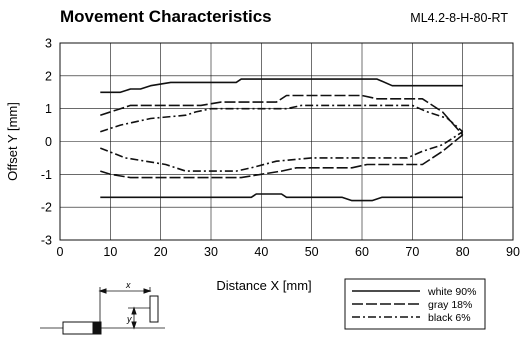  Describe the element at coordinates (48, 76) in the screenshot. I see `y-tick-label: 2` at that location.